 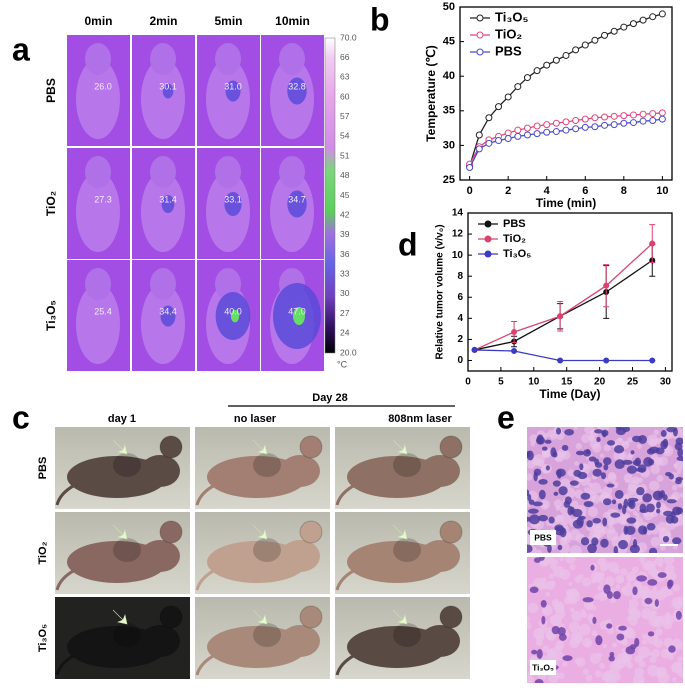 I want to click on histology-label: Ti₃O₅, so click(x=543, y=667).